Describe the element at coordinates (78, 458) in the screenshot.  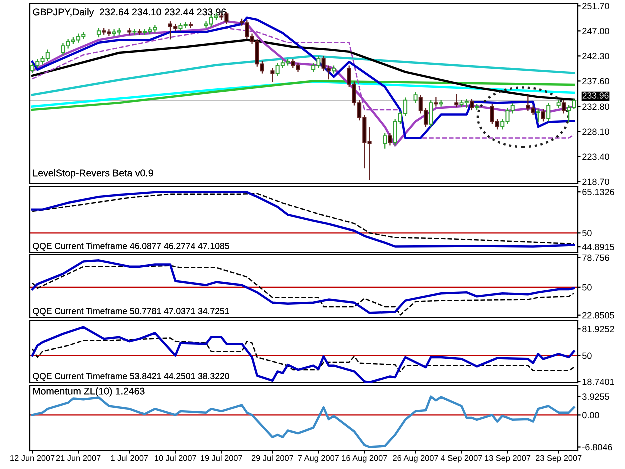
I see `x-tick-label: 21 Jun 2007` at that location.